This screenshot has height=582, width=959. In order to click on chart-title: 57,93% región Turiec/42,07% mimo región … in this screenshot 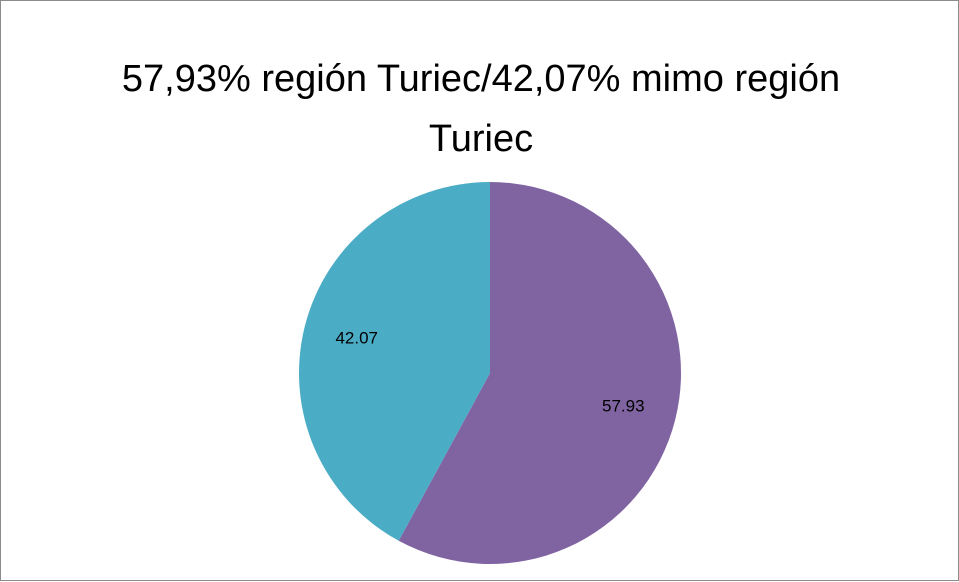, I will do `click(481, 109)`.